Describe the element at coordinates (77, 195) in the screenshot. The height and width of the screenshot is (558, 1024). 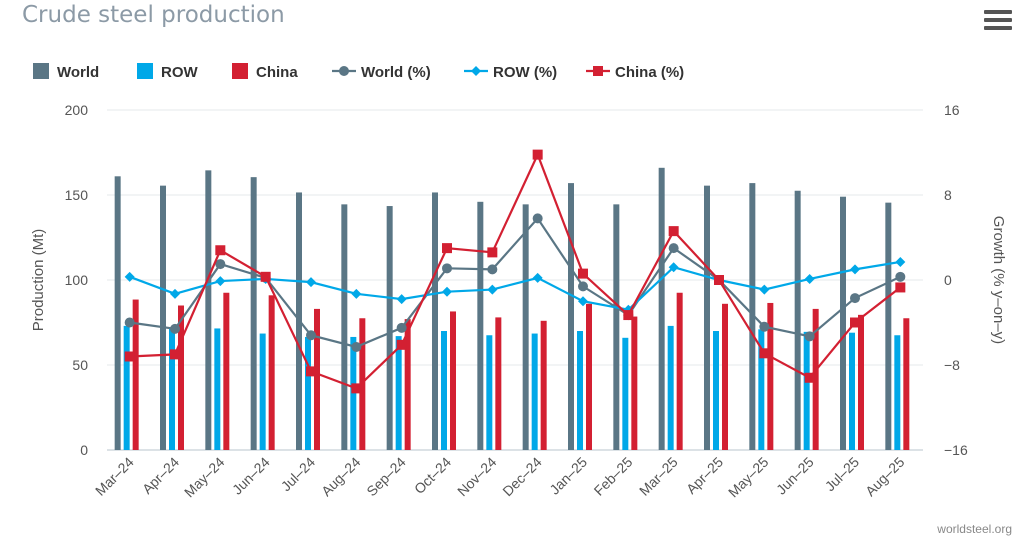
I see `y-tick-label: 150` at that location.